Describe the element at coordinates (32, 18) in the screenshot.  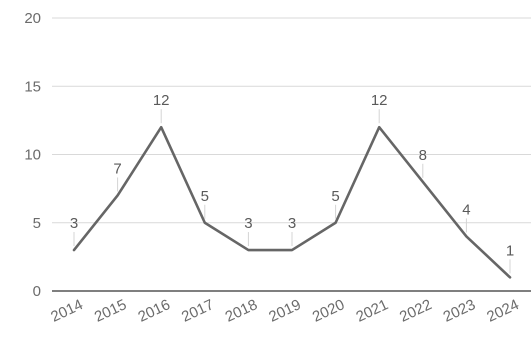
I see `y-tick-label-20: 20` at that location.